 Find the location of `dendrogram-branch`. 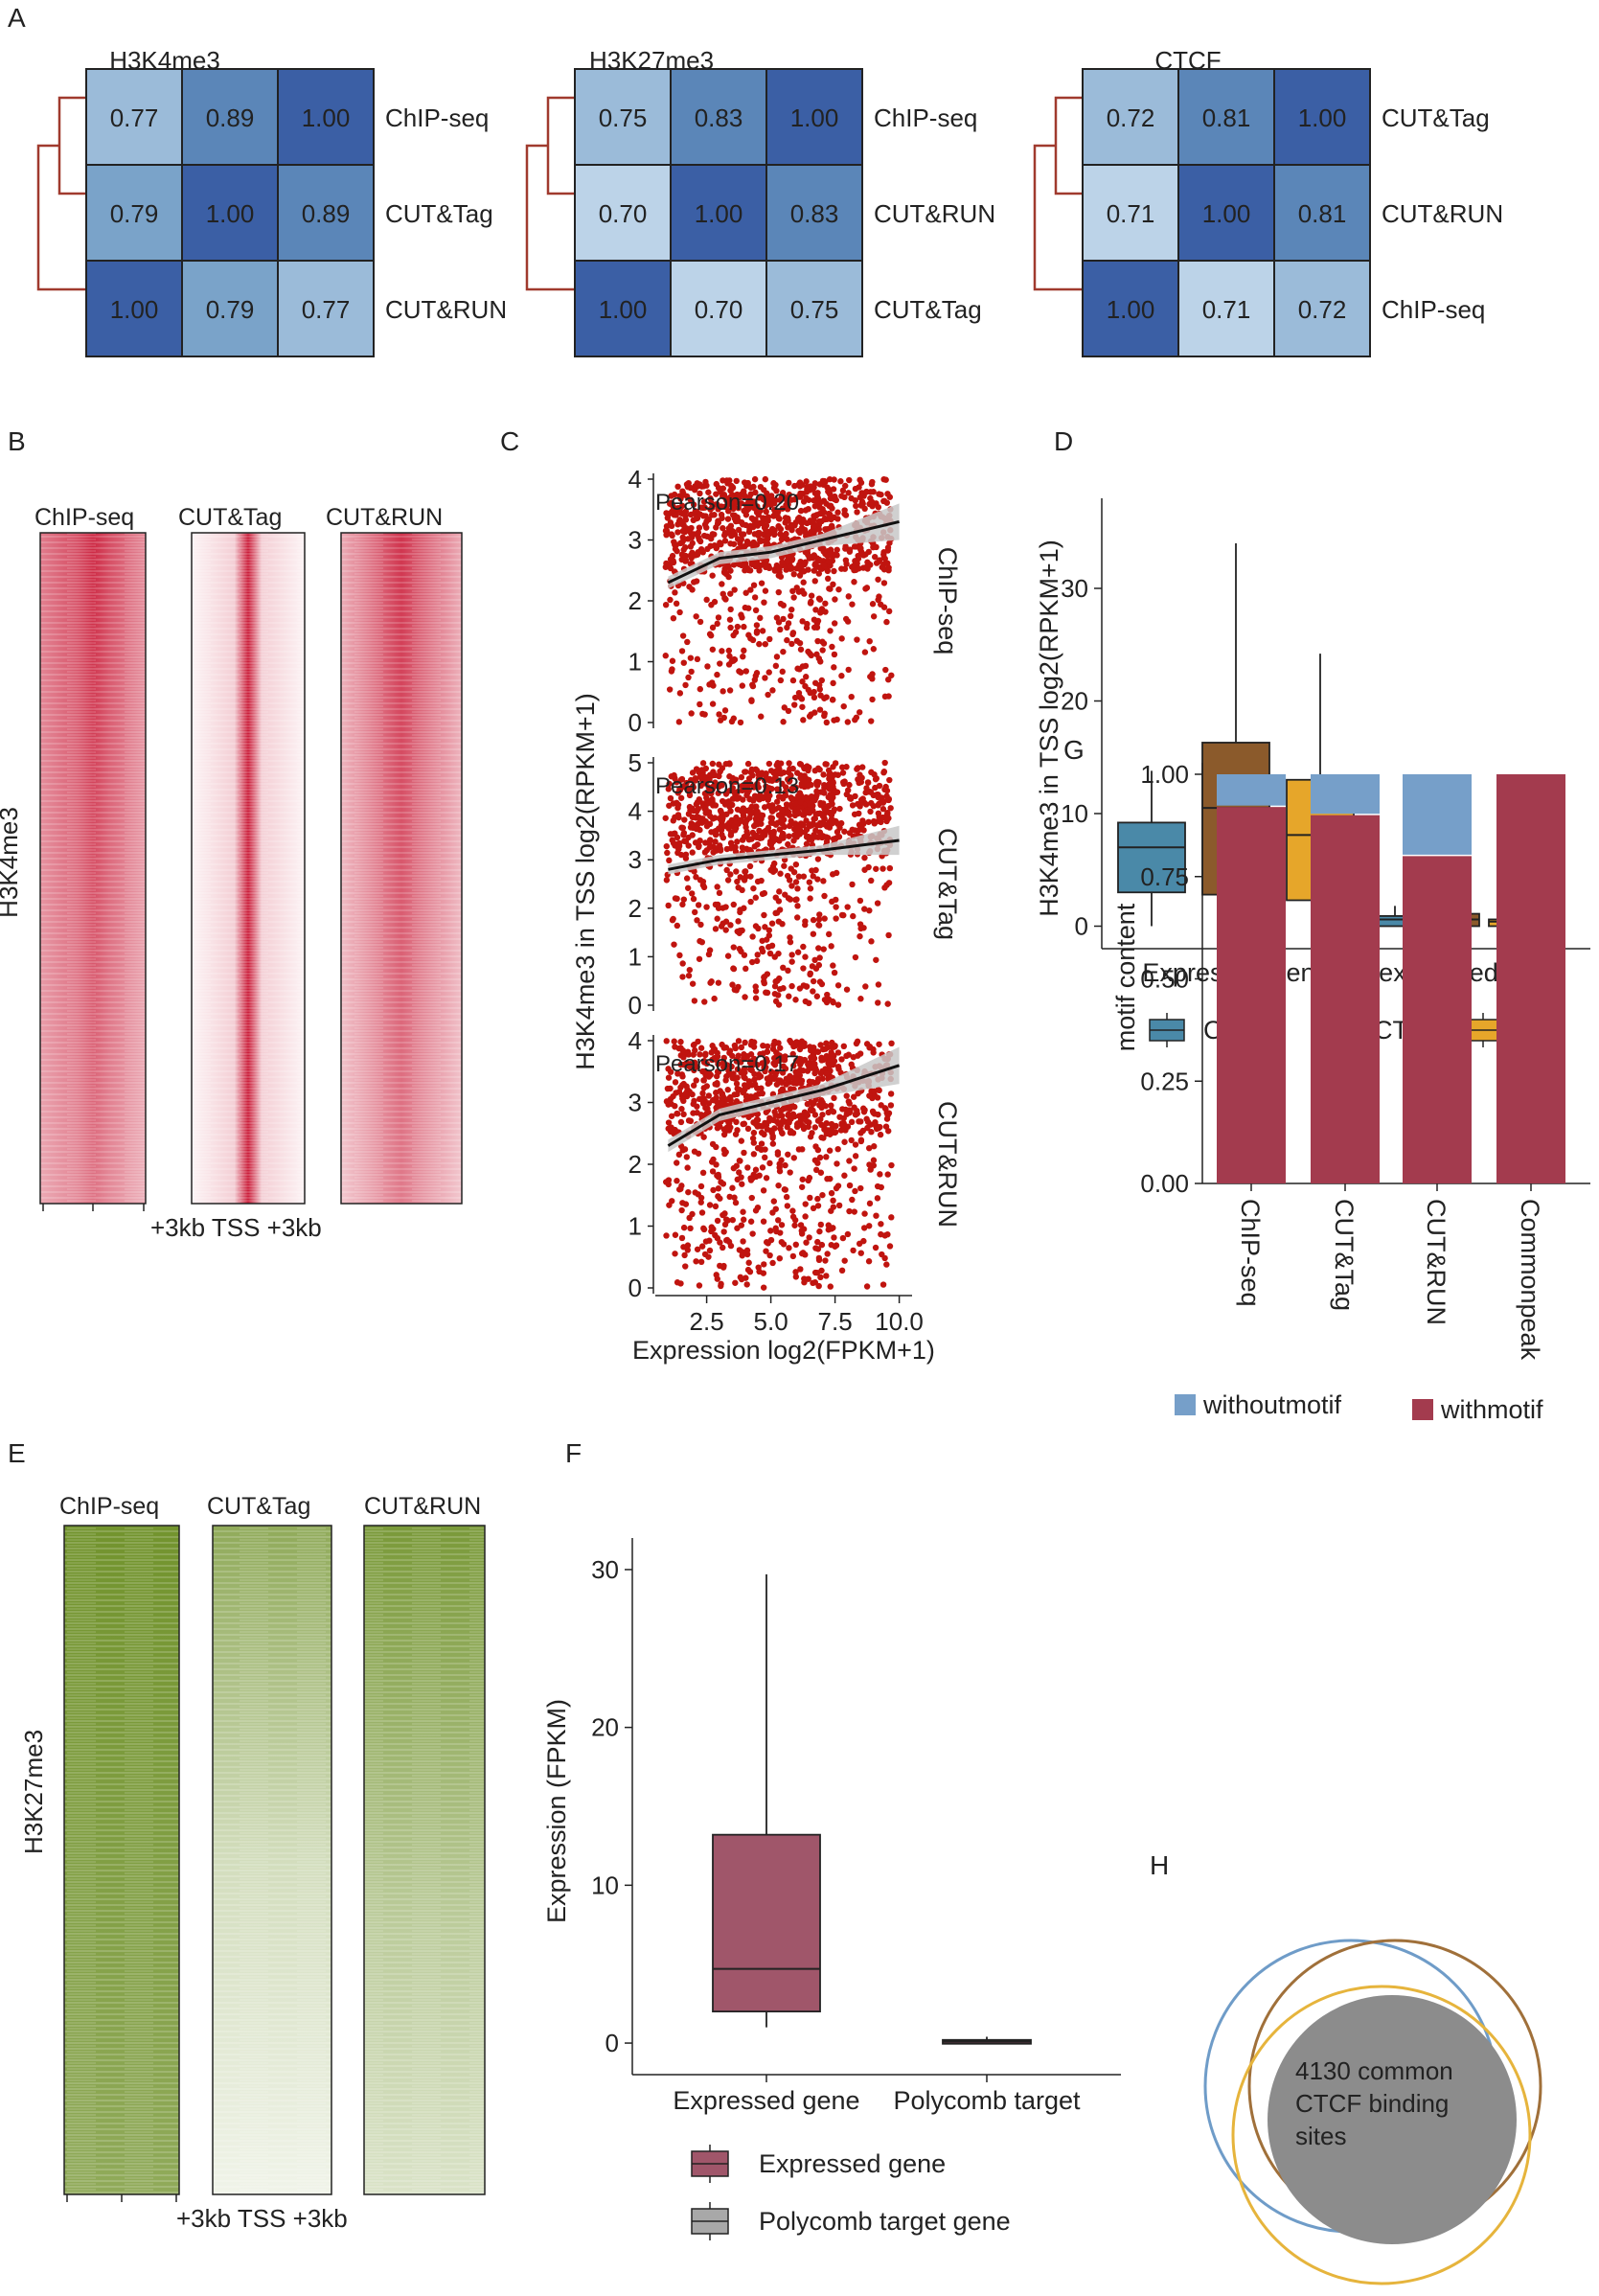

dendrogram-branch is located at coordinates (72, 145).